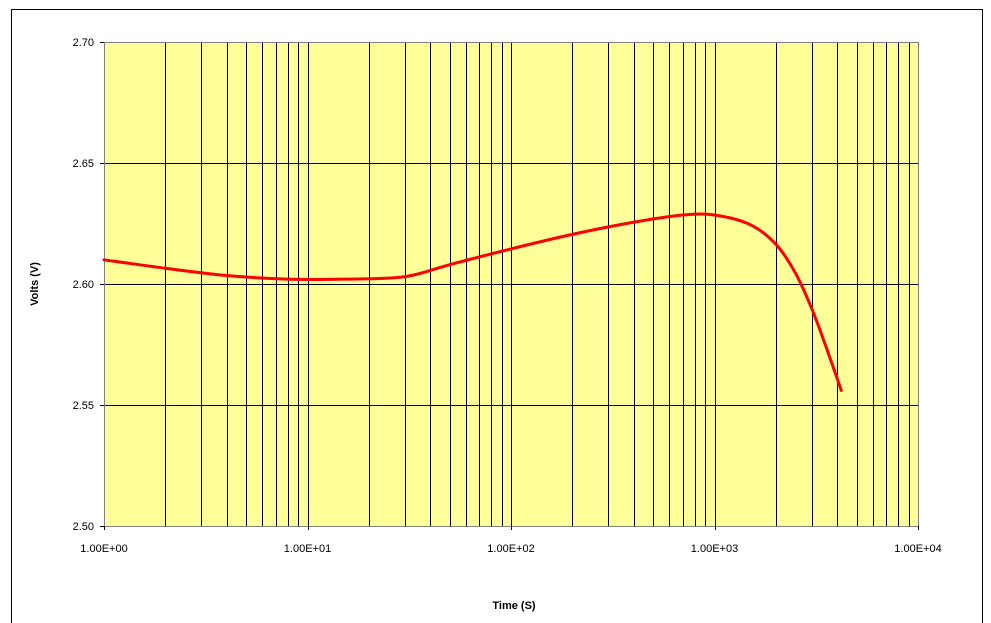  I want to click on x-tick-label: 1.00E+00, so click(103, 549).